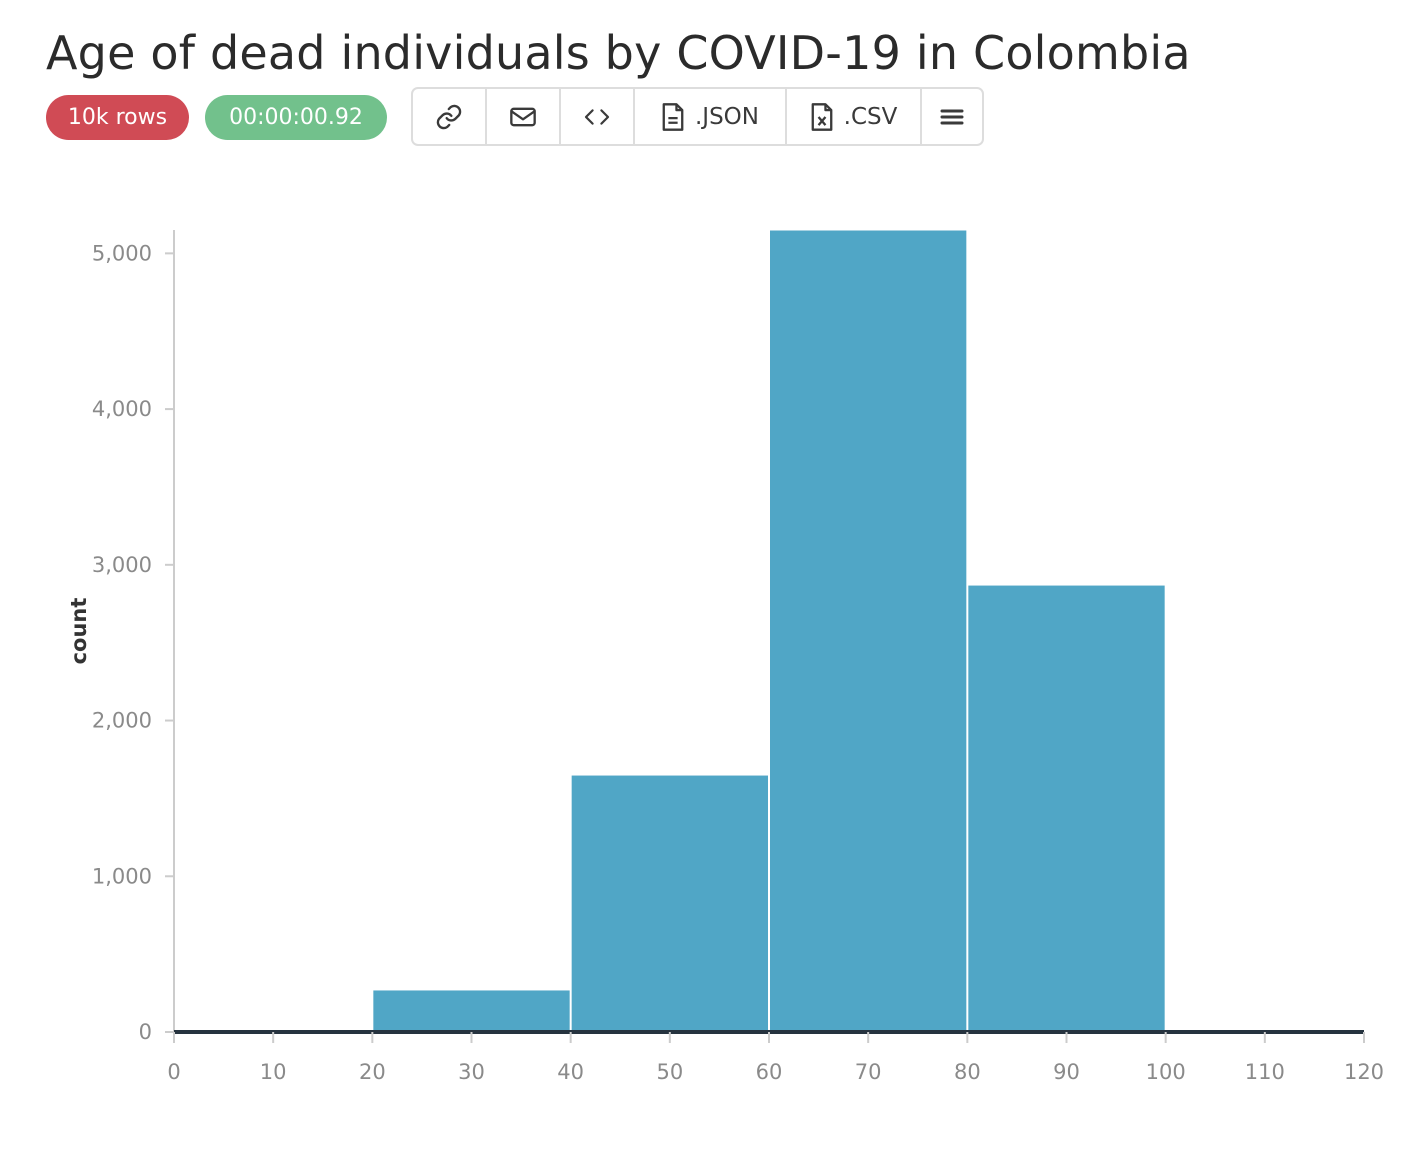 Image resolution: width=1418 pixels, height=1150 pixels. Describe the element at coordinates (117, 117) in the screenshot. I see `row-count-badge: 10k rows` at that location.